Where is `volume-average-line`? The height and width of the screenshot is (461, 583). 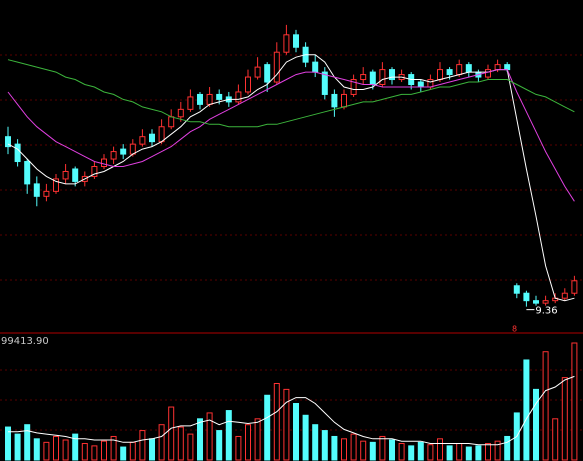
volume-average-line is located at coordinates (291, 410).